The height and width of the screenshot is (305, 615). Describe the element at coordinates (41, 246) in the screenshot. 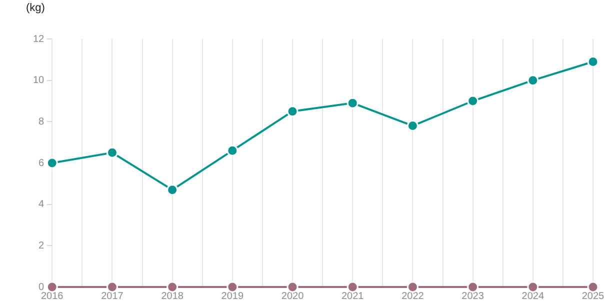

I see `y-tick-label: 2` at that location.